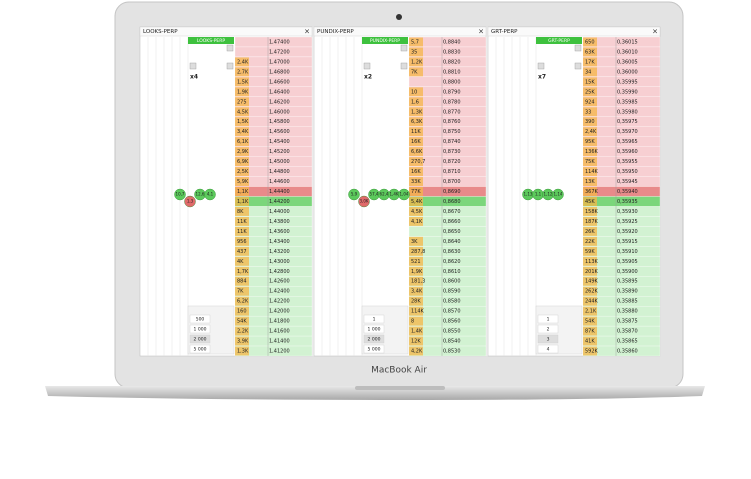  I want to click on volume: 2,9K, so click(243, 152).